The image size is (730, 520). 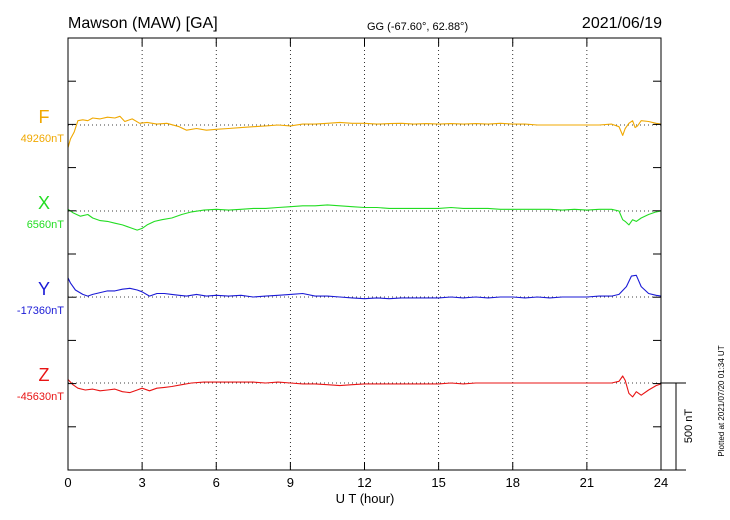 What do you see at coordinates (438, 482) in the screenshot?
I see `x-tick-label-15: 15` at bounding box center [438, 482].